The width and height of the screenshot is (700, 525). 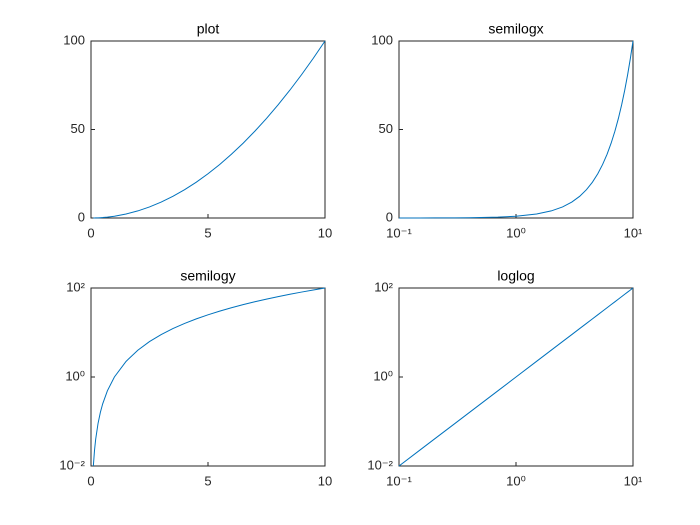 What do you see at coordinates (208, 29) in the screenshot?
I see `subplot-title: plot` at bounding box center [208, 29].